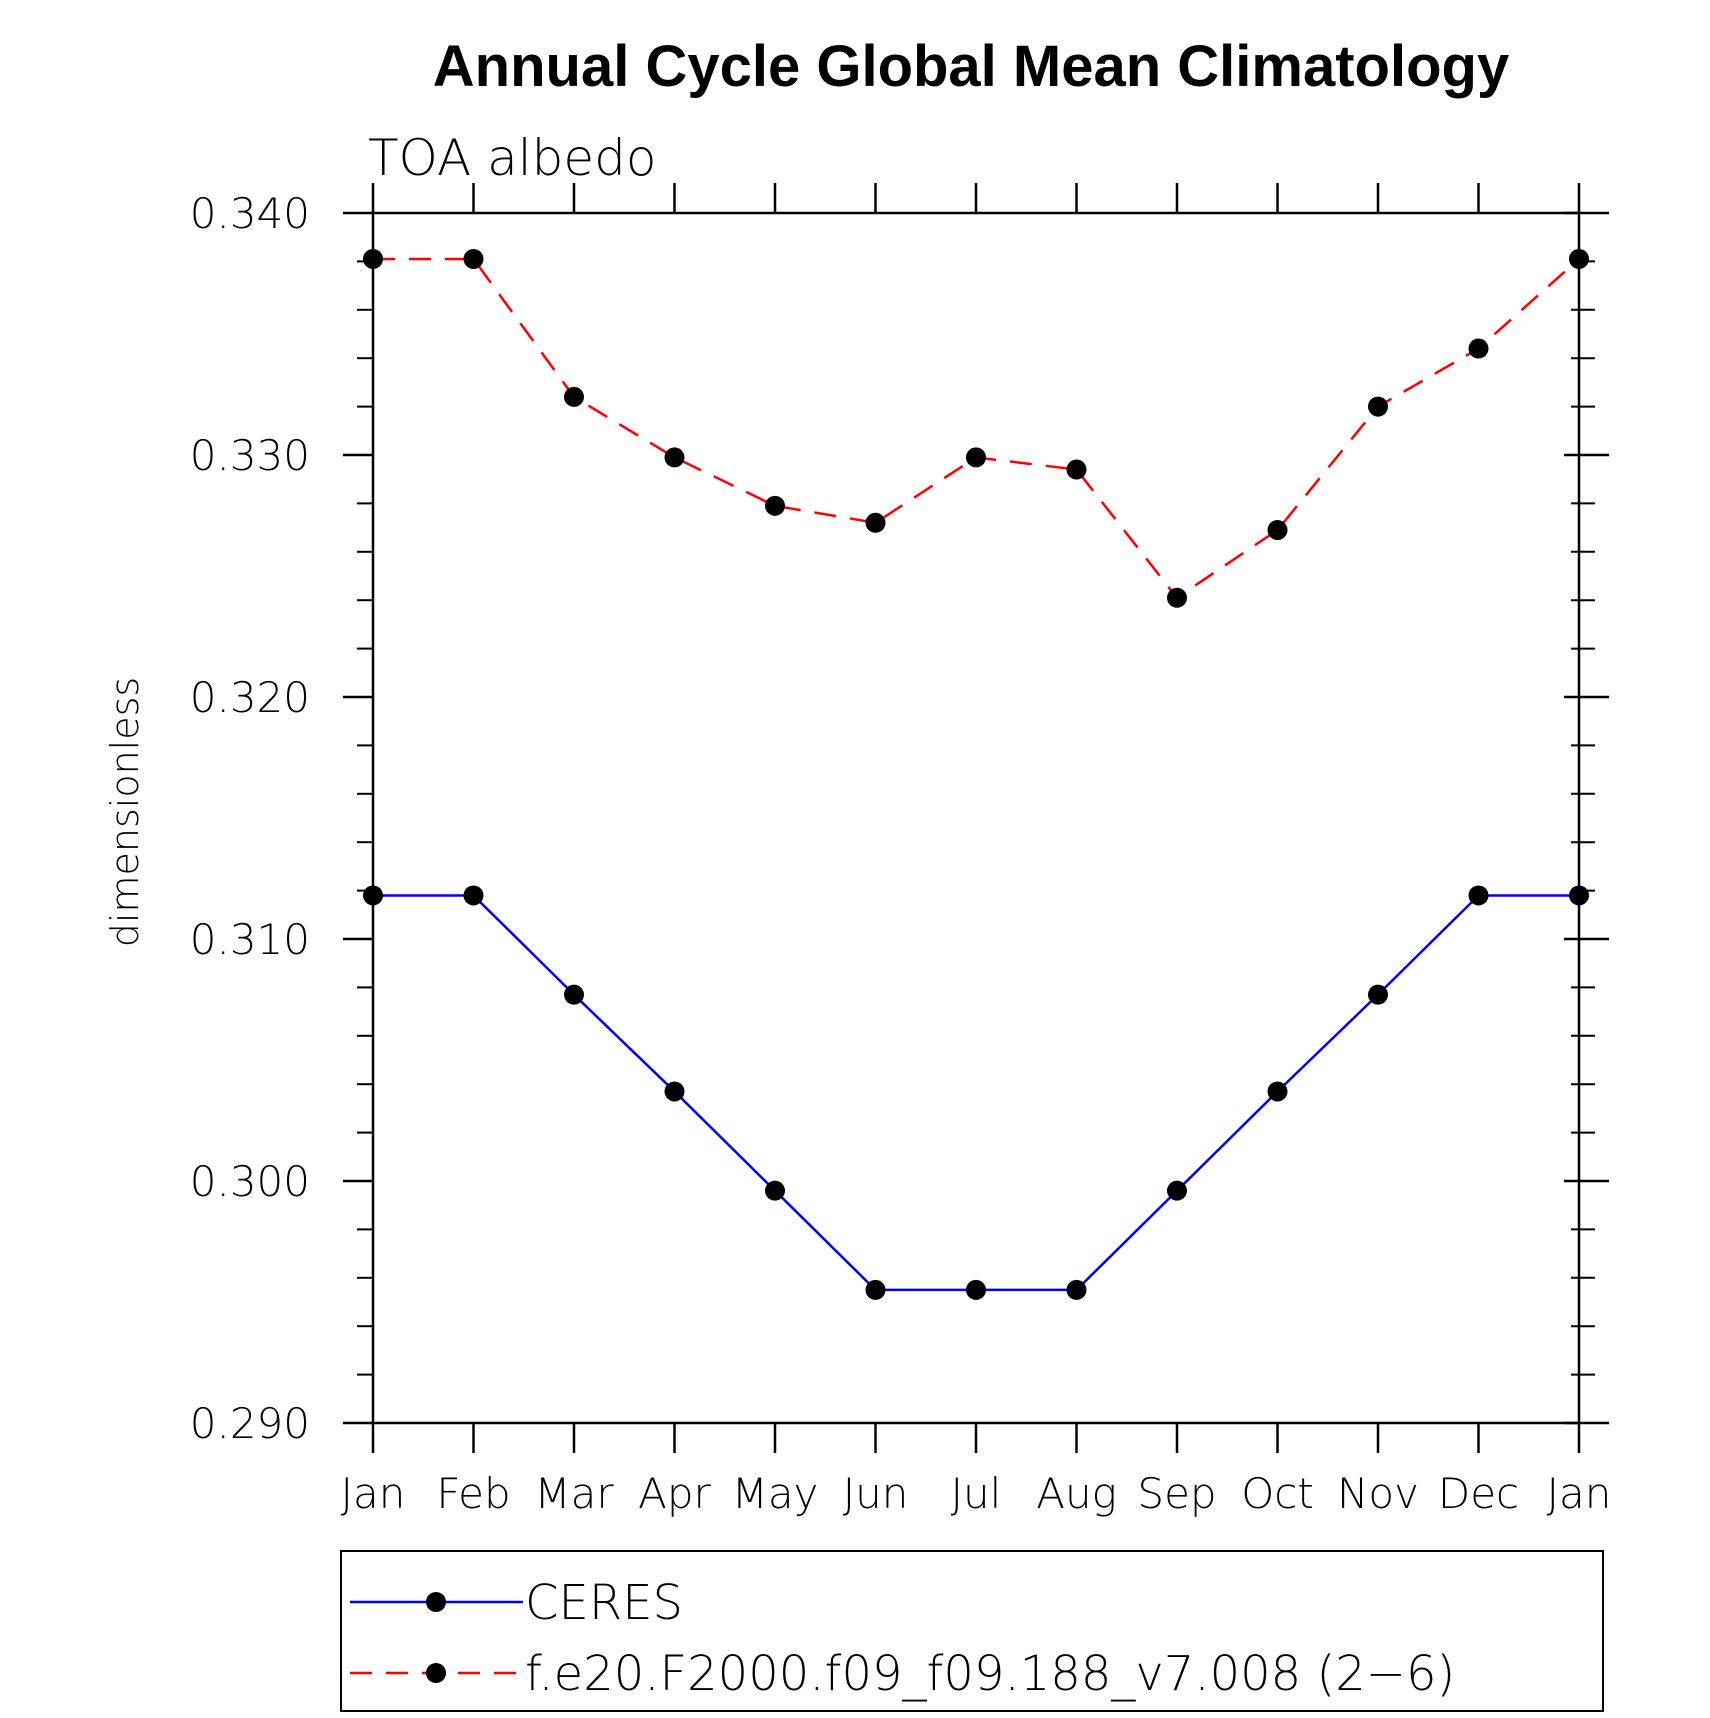 This screenshot has height=1718, width=1710. I want to click on x-tick-label: Jul, so click(976, 1493).